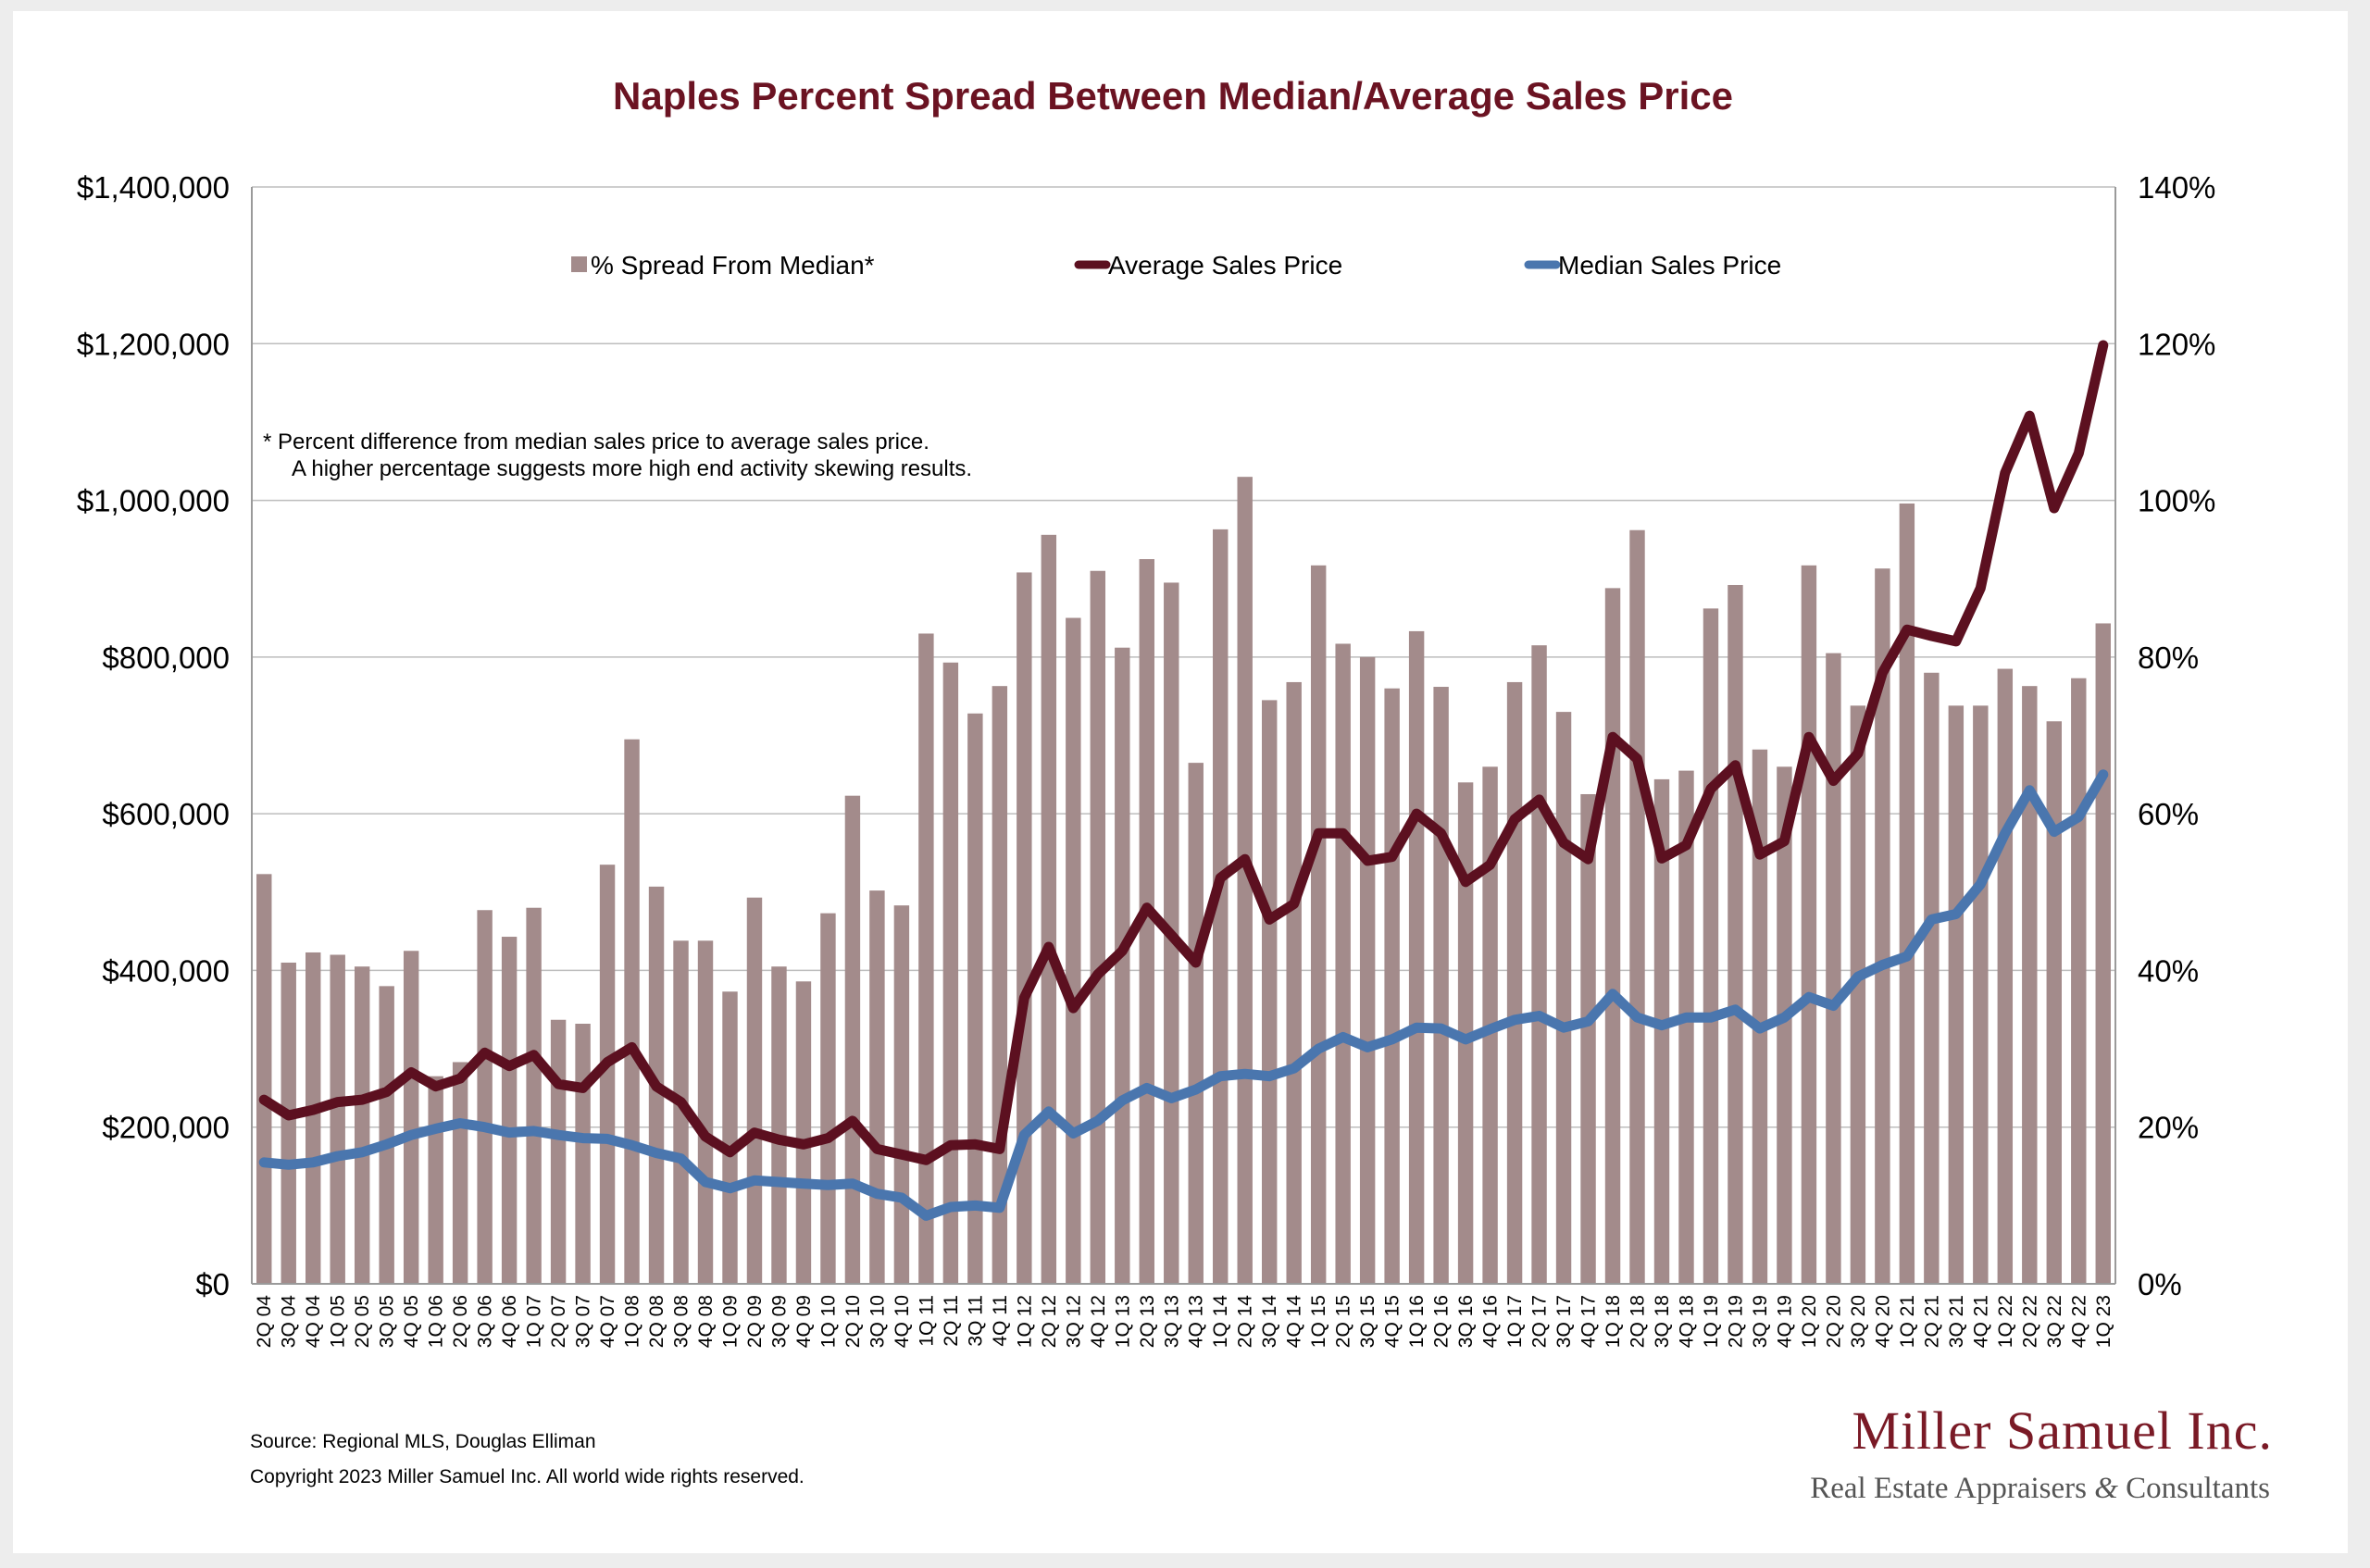  Describe the element at coordinates (1417, 1321) in the screenshot. I see `x-tick-label: 1Q 16` at that location.